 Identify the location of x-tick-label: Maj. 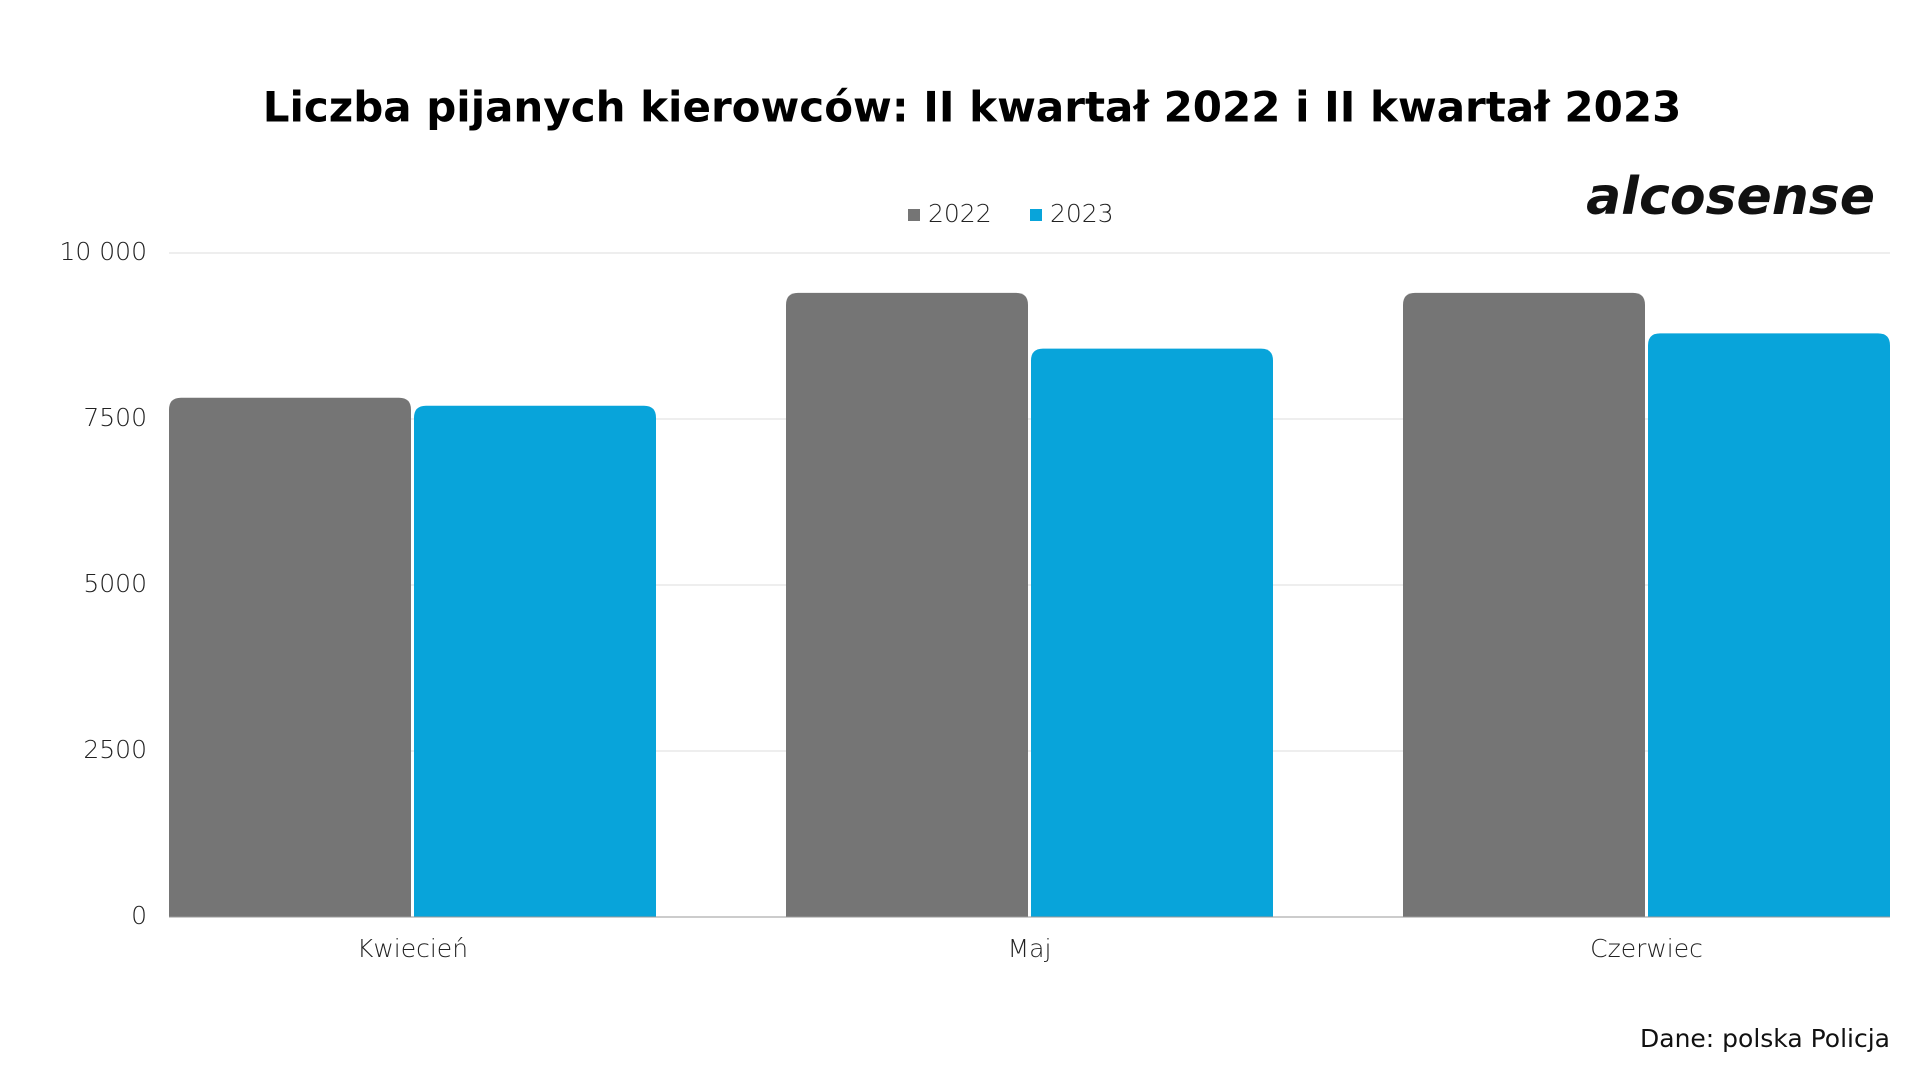
(1030, 948).